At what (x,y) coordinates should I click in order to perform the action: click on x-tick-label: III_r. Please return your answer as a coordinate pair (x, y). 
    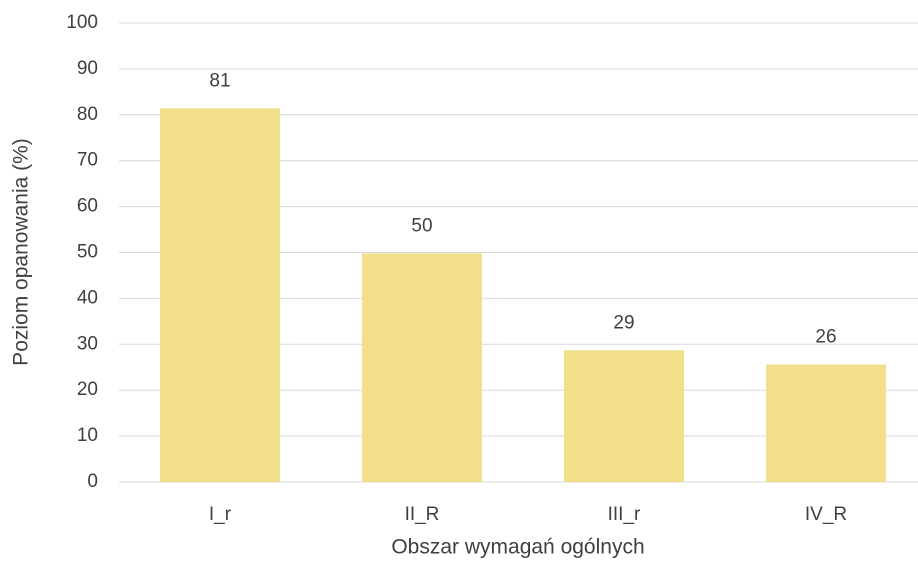
    Looking at the image, I should click on (624, 514).